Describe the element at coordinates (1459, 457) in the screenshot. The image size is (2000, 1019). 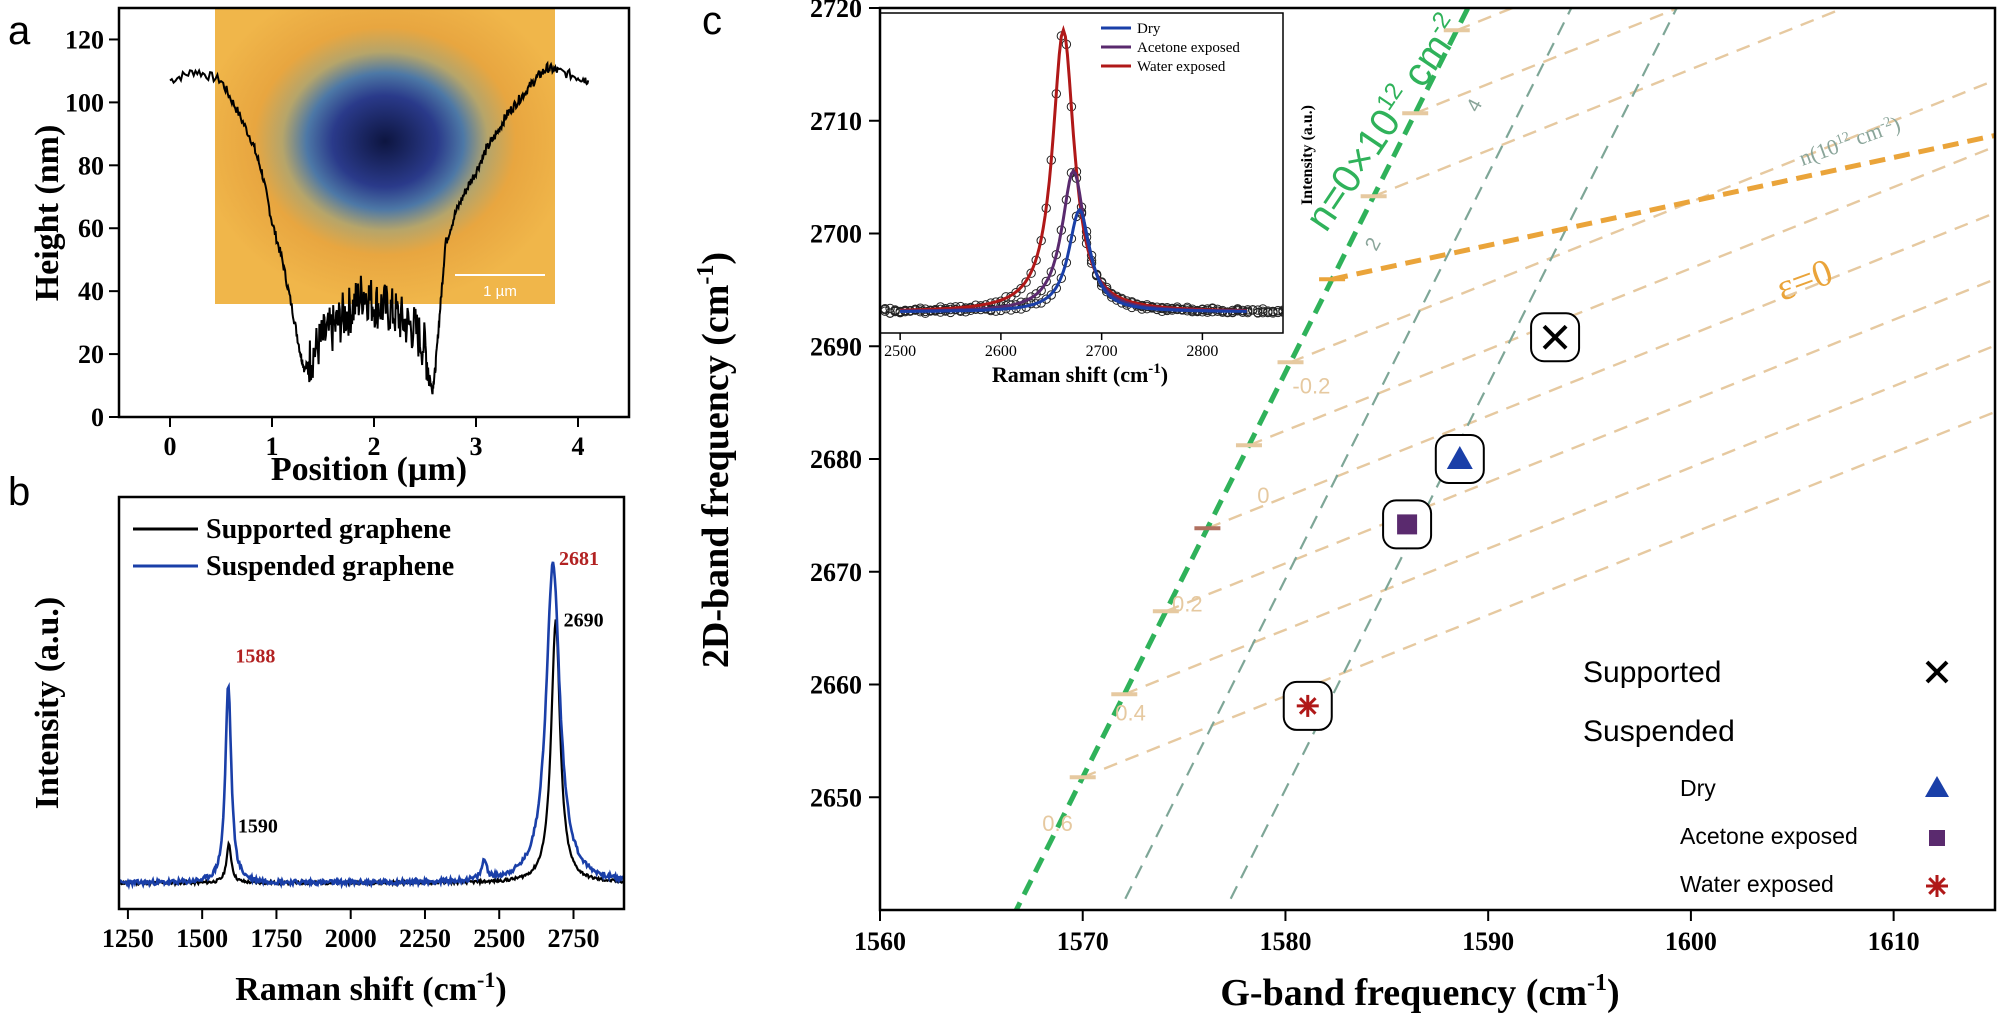
I see `point-dry` at that location.